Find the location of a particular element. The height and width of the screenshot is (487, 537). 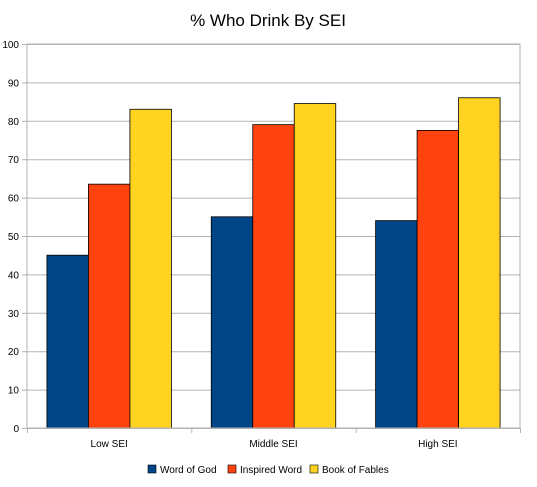

legend-label: Book of Fables is located at coordinates (355, 470).